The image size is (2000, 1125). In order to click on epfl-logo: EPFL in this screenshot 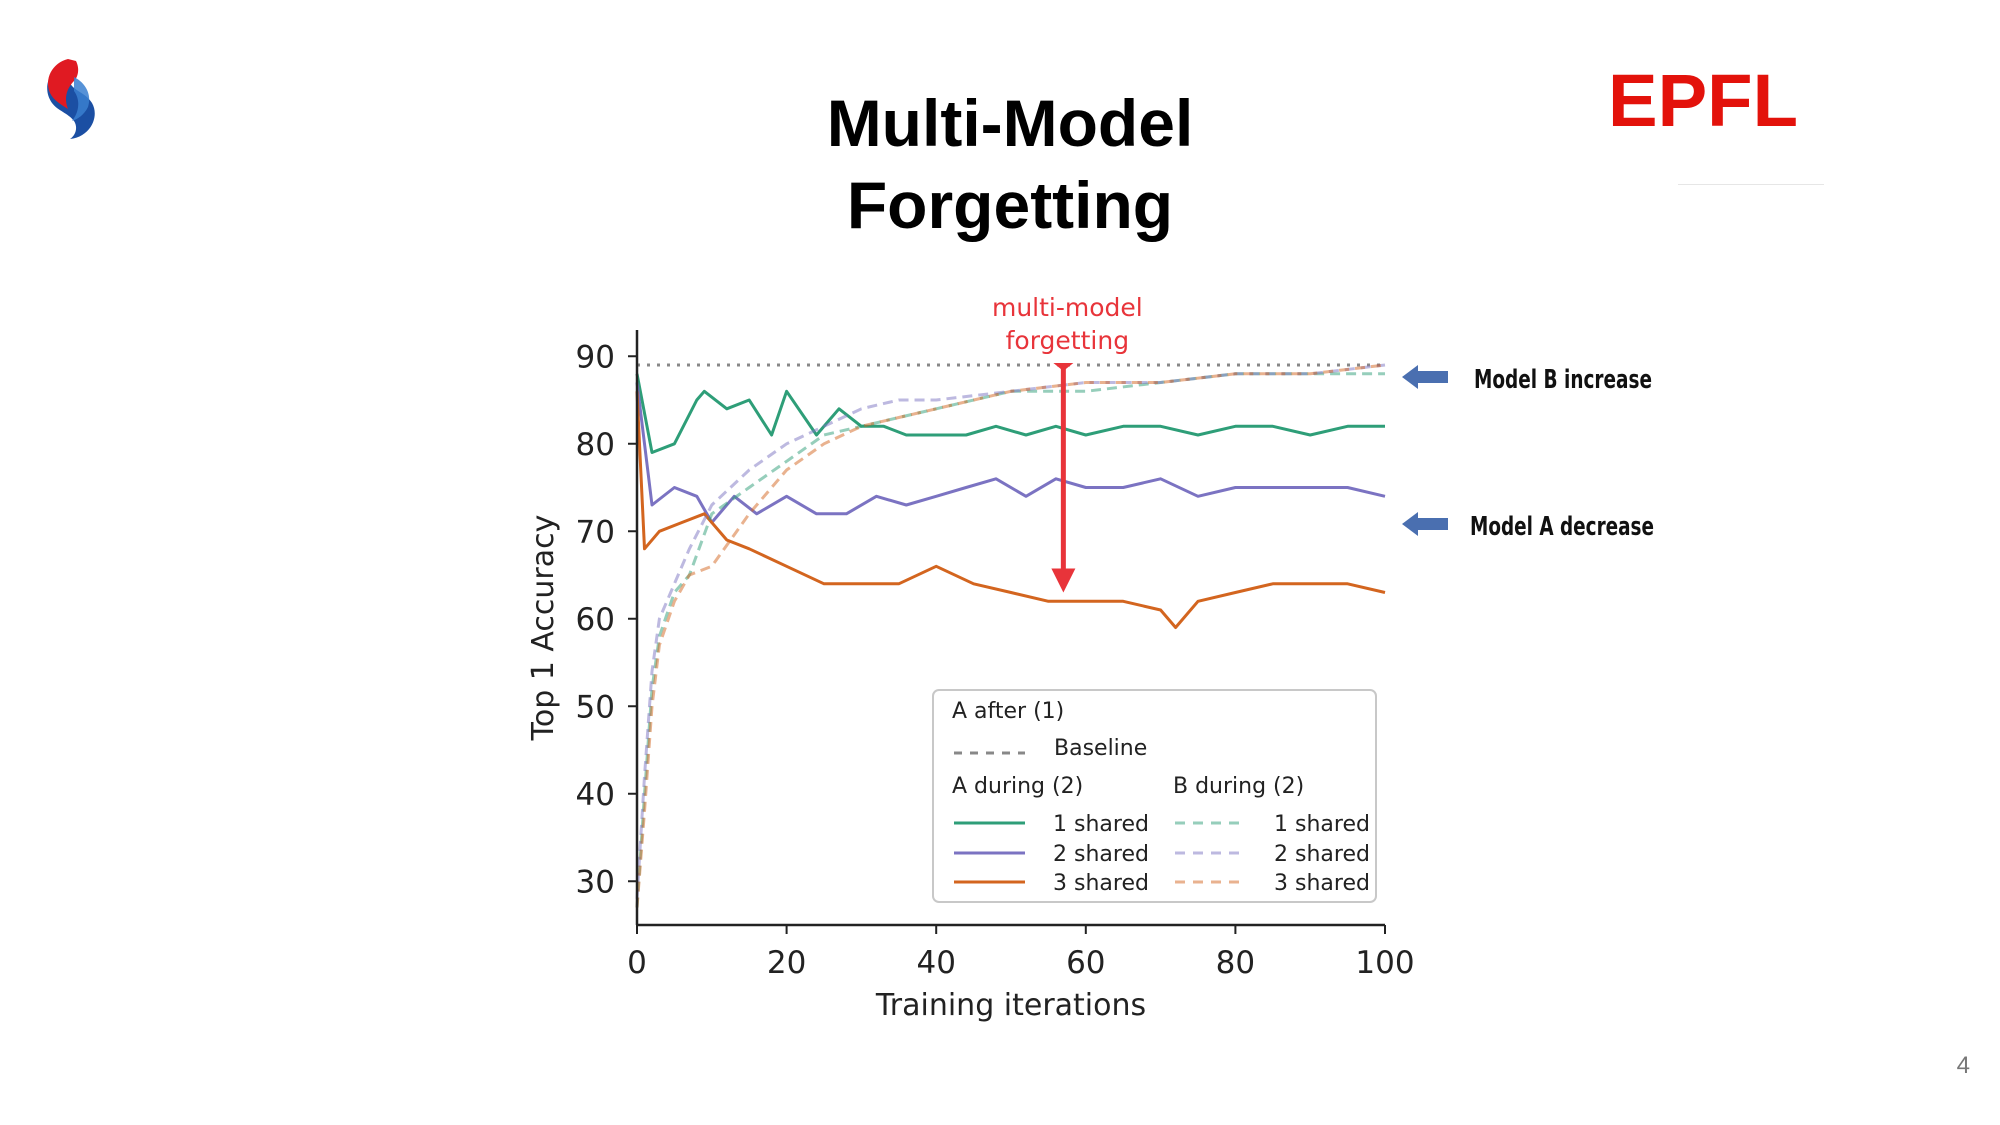, I will do `click(1704, 100)`.